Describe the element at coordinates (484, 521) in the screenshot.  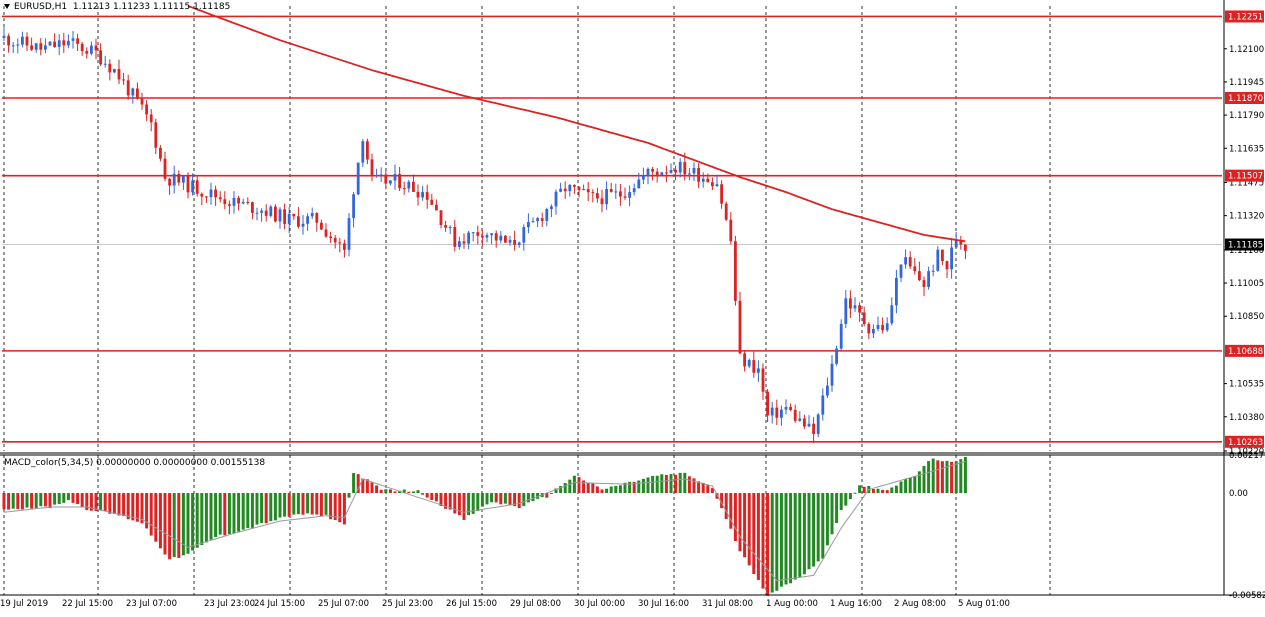
I see `macd-signal` at that location.